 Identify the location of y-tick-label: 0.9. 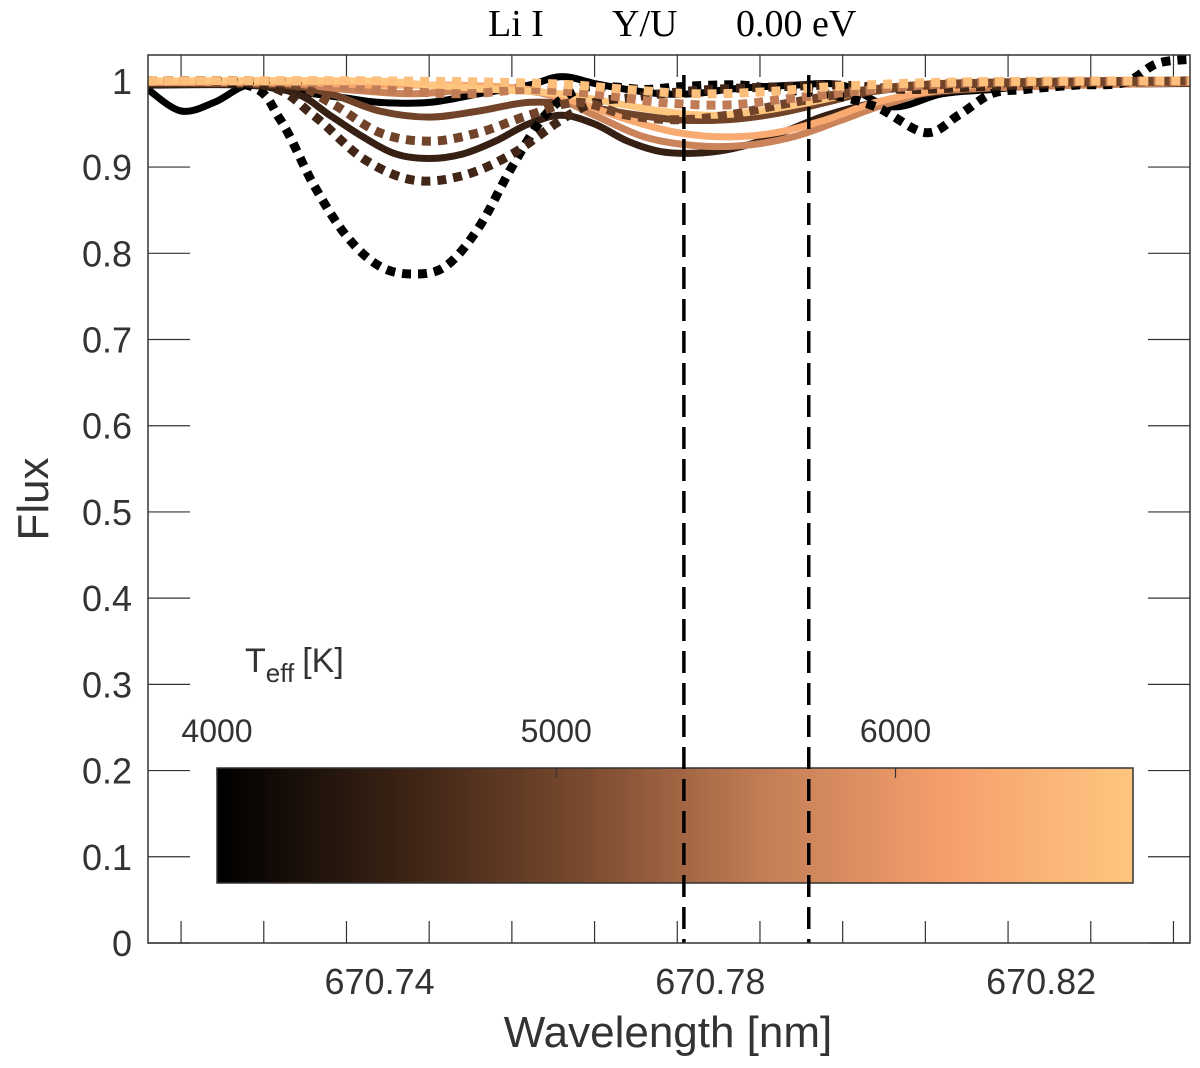
(107, 167).